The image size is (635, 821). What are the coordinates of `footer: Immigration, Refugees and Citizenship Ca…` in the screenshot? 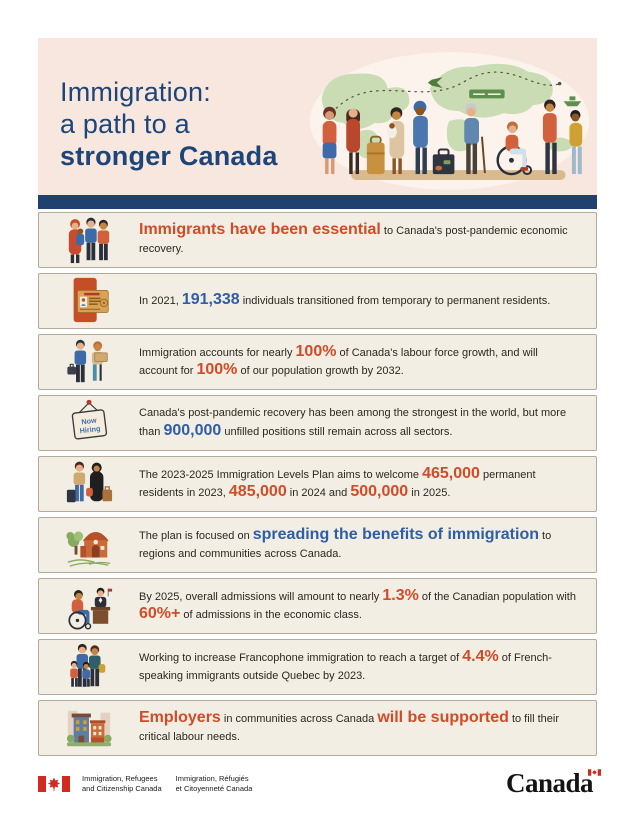 It's located at (319, 783).